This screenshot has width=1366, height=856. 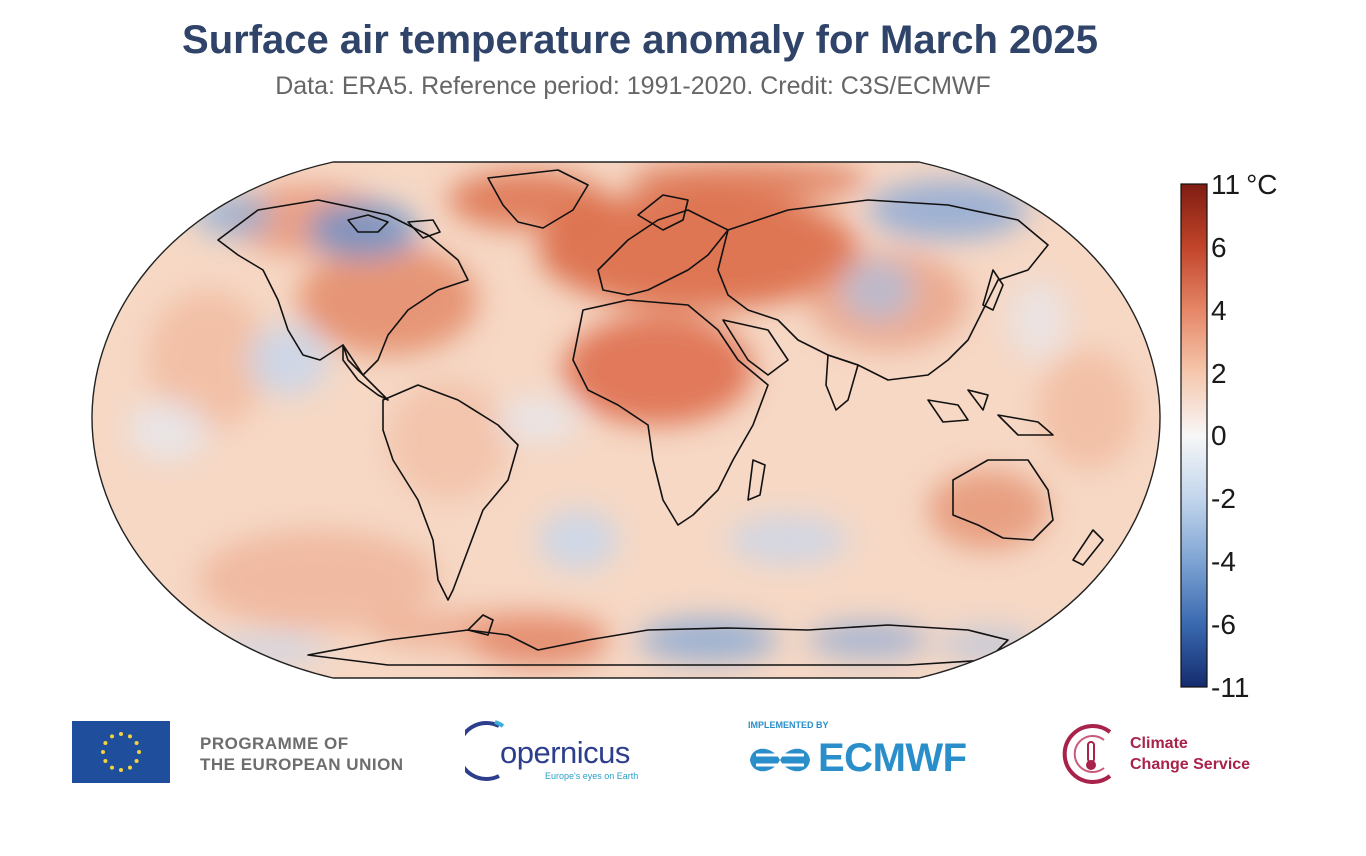 I want to click on copernicus-logo-text: opernicus, so click(x=565, y=752).